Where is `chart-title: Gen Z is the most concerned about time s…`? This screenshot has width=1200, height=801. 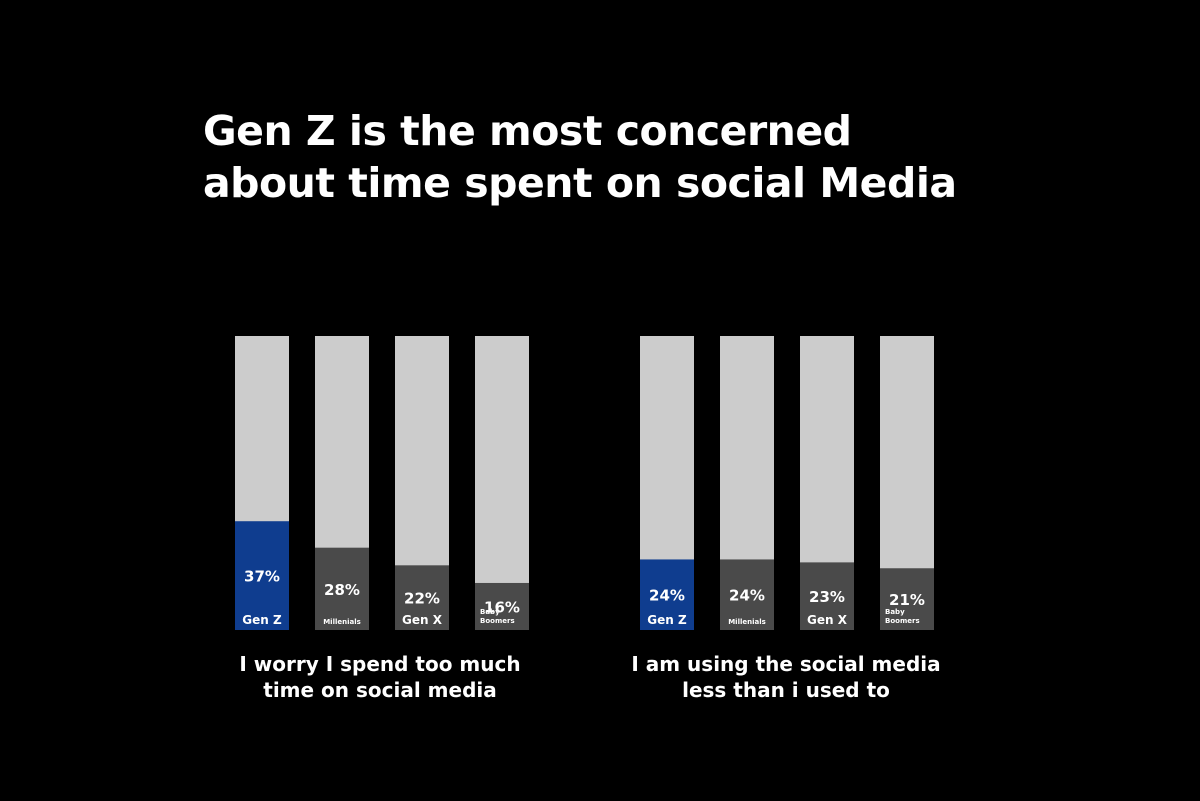
chart-title: Gen Z is the most concerned about time s… is located at coordinates (653, 157).